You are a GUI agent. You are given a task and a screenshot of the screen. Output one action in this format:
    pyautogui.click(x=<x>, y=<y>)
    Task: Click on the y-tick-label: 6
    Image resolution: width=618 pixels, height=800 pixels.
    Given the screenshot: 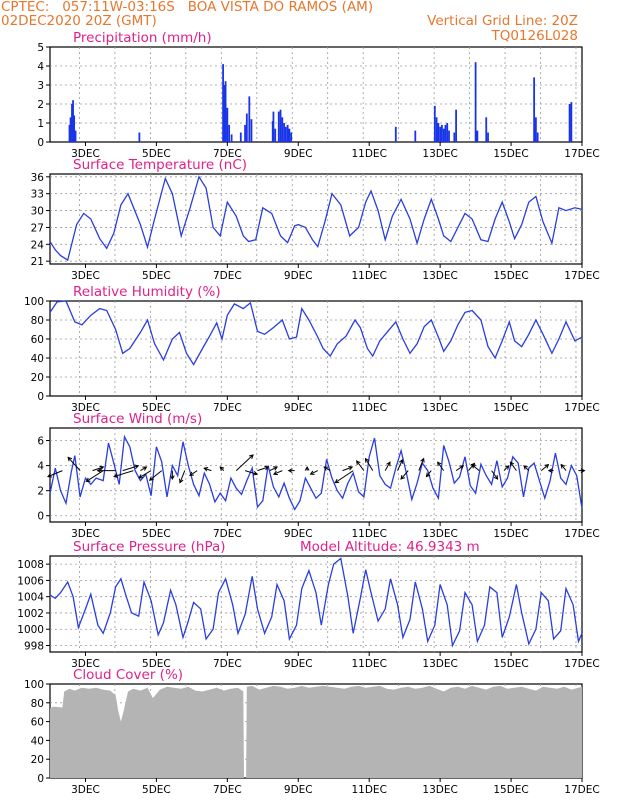 What is the action you would take?
    pyautogui.click(x=40, y=442)
    